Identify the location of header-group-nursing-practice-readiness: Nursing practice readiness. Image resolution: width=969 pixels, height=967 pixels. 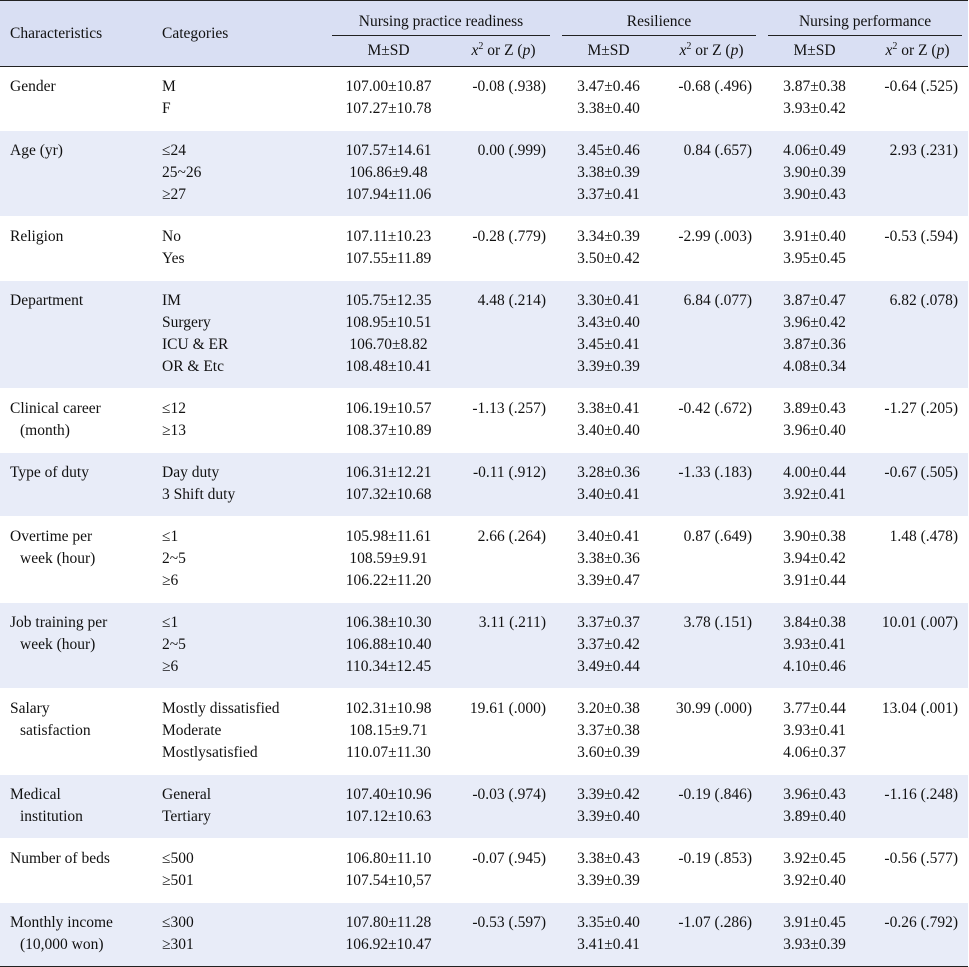
(441, 18).